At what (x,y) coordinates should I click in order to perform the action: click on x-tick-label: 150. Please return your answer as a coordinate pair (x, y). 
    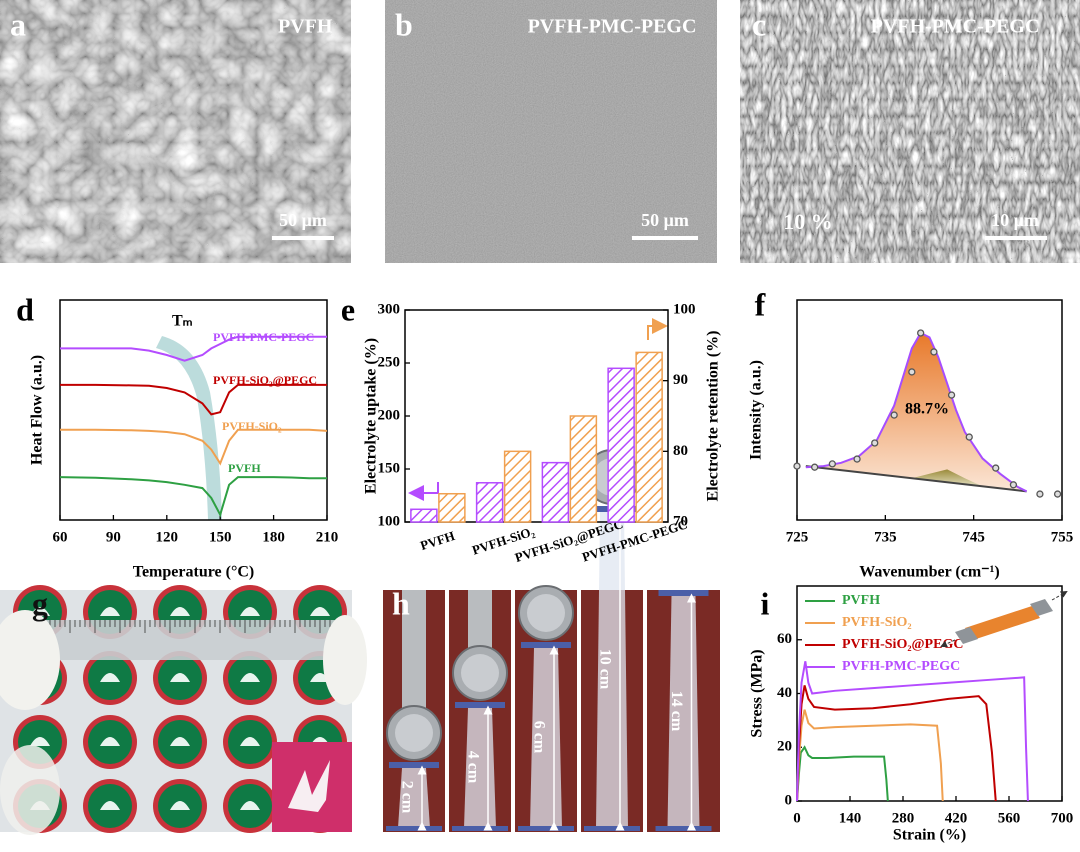
    Looking at the image, I should click on (220, 537).